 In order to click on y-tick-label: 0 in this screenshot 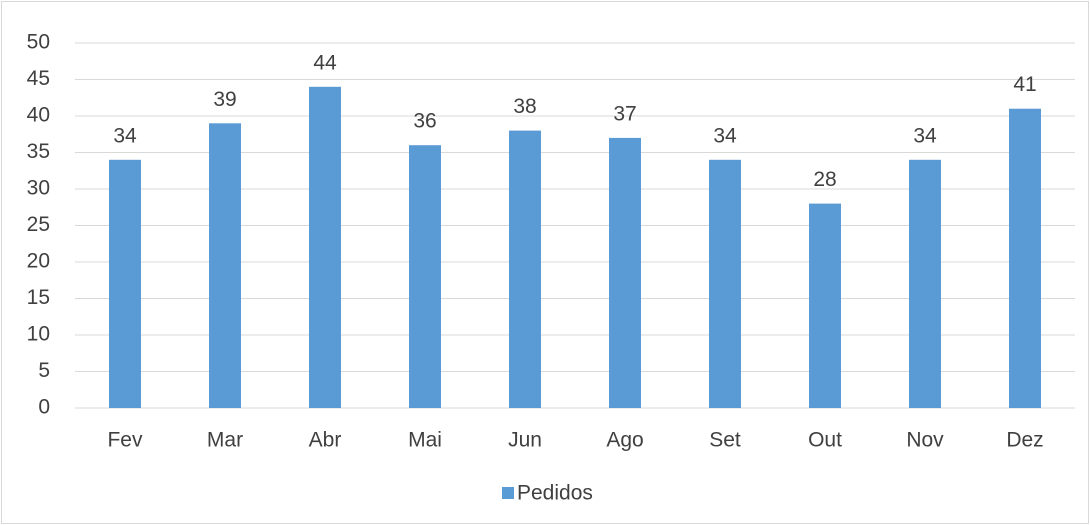, I will do `click(44, 407)`.